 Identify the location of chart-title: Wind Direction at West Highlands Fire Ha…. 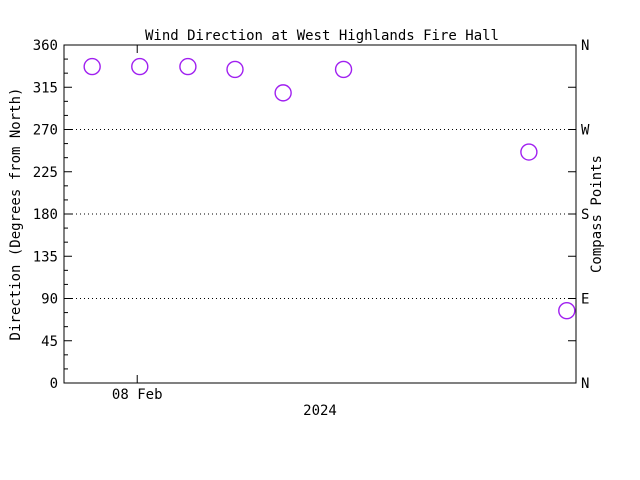
(322, 36).